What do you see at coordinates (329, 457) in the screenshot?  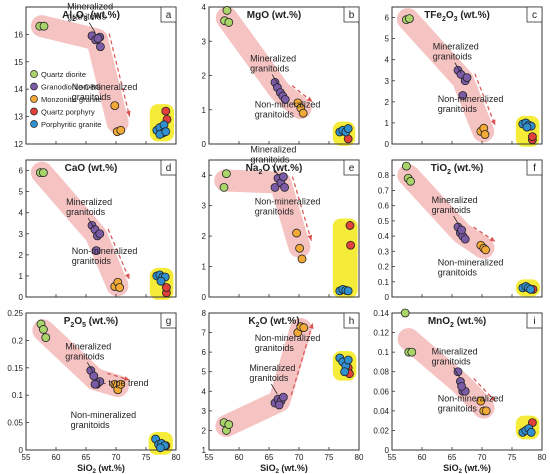 I see `x-tick-label: 75` at bounding box center [329, 457].